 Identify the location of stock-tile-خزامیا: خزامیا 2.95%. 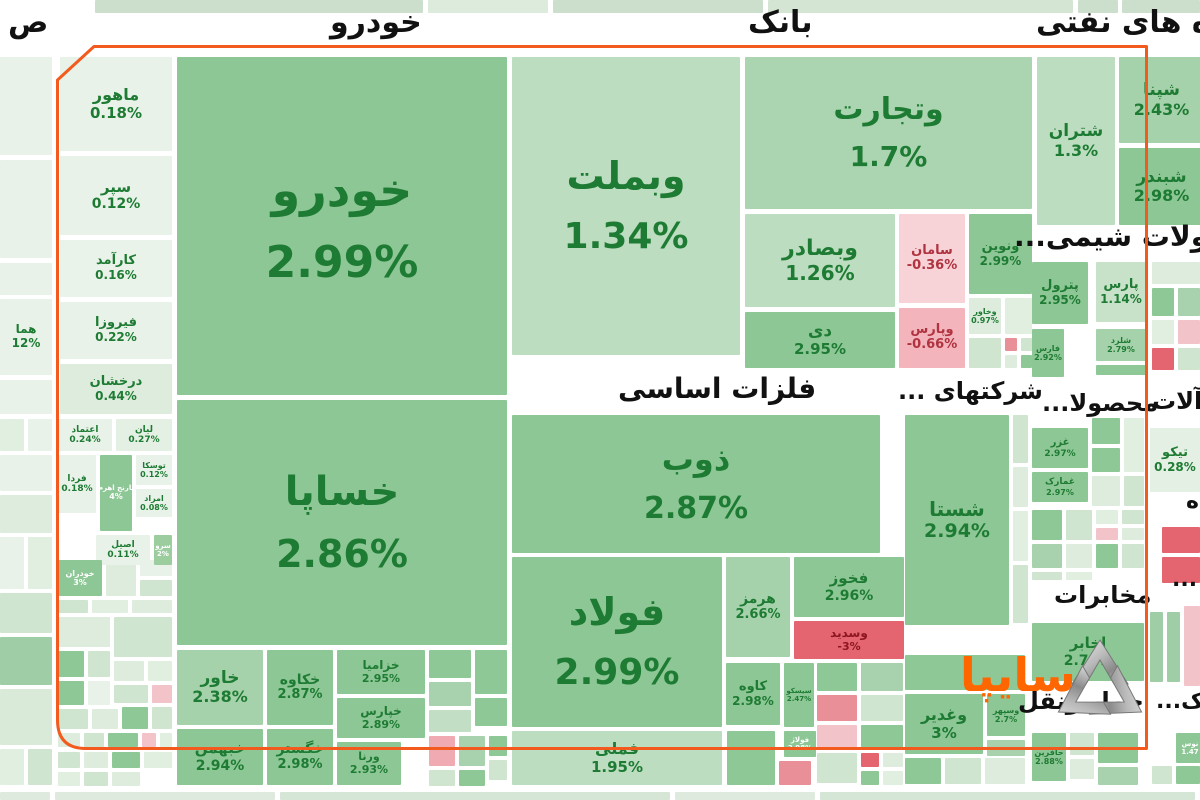
(381, 672).